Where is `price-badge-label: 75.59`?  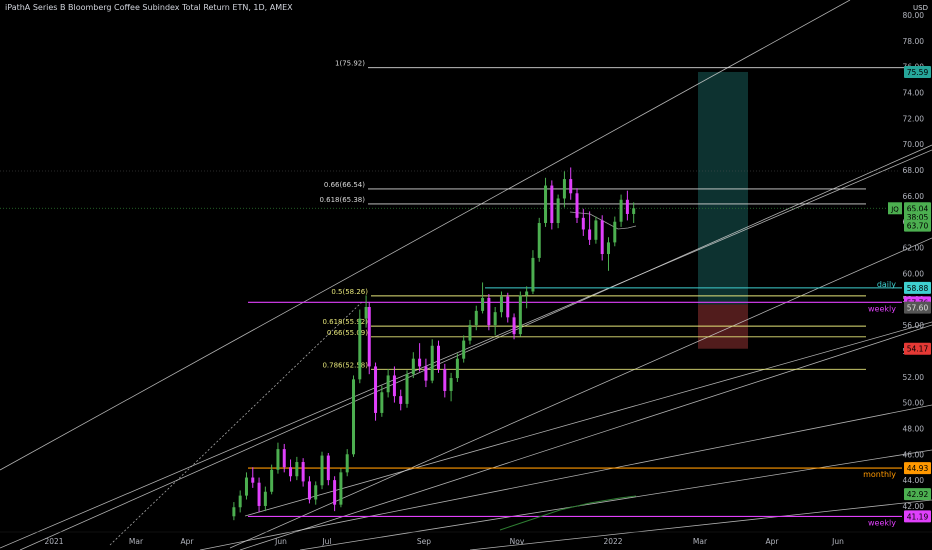
price-badge-label: 75.59 is located at coordinates (918, 72).